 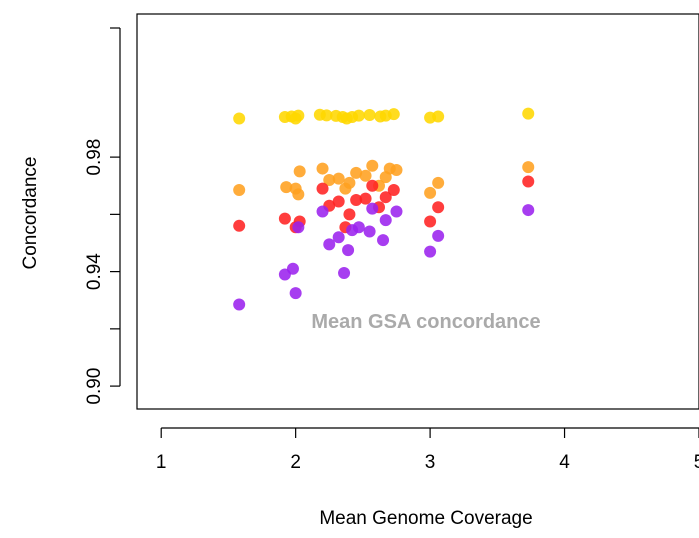 What do you see at coordinates (30, 212) in the screenshot?
I see `y-axis-label: Concordance` at bounding box center [30, 212].